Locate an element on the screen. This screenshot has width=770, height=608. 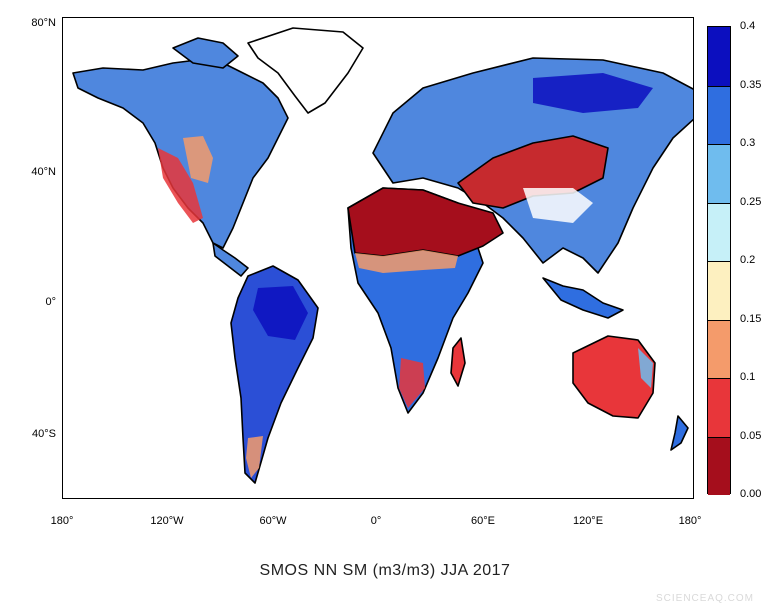
colorbar-label: 0.2 is located at coordinates (748, 260).